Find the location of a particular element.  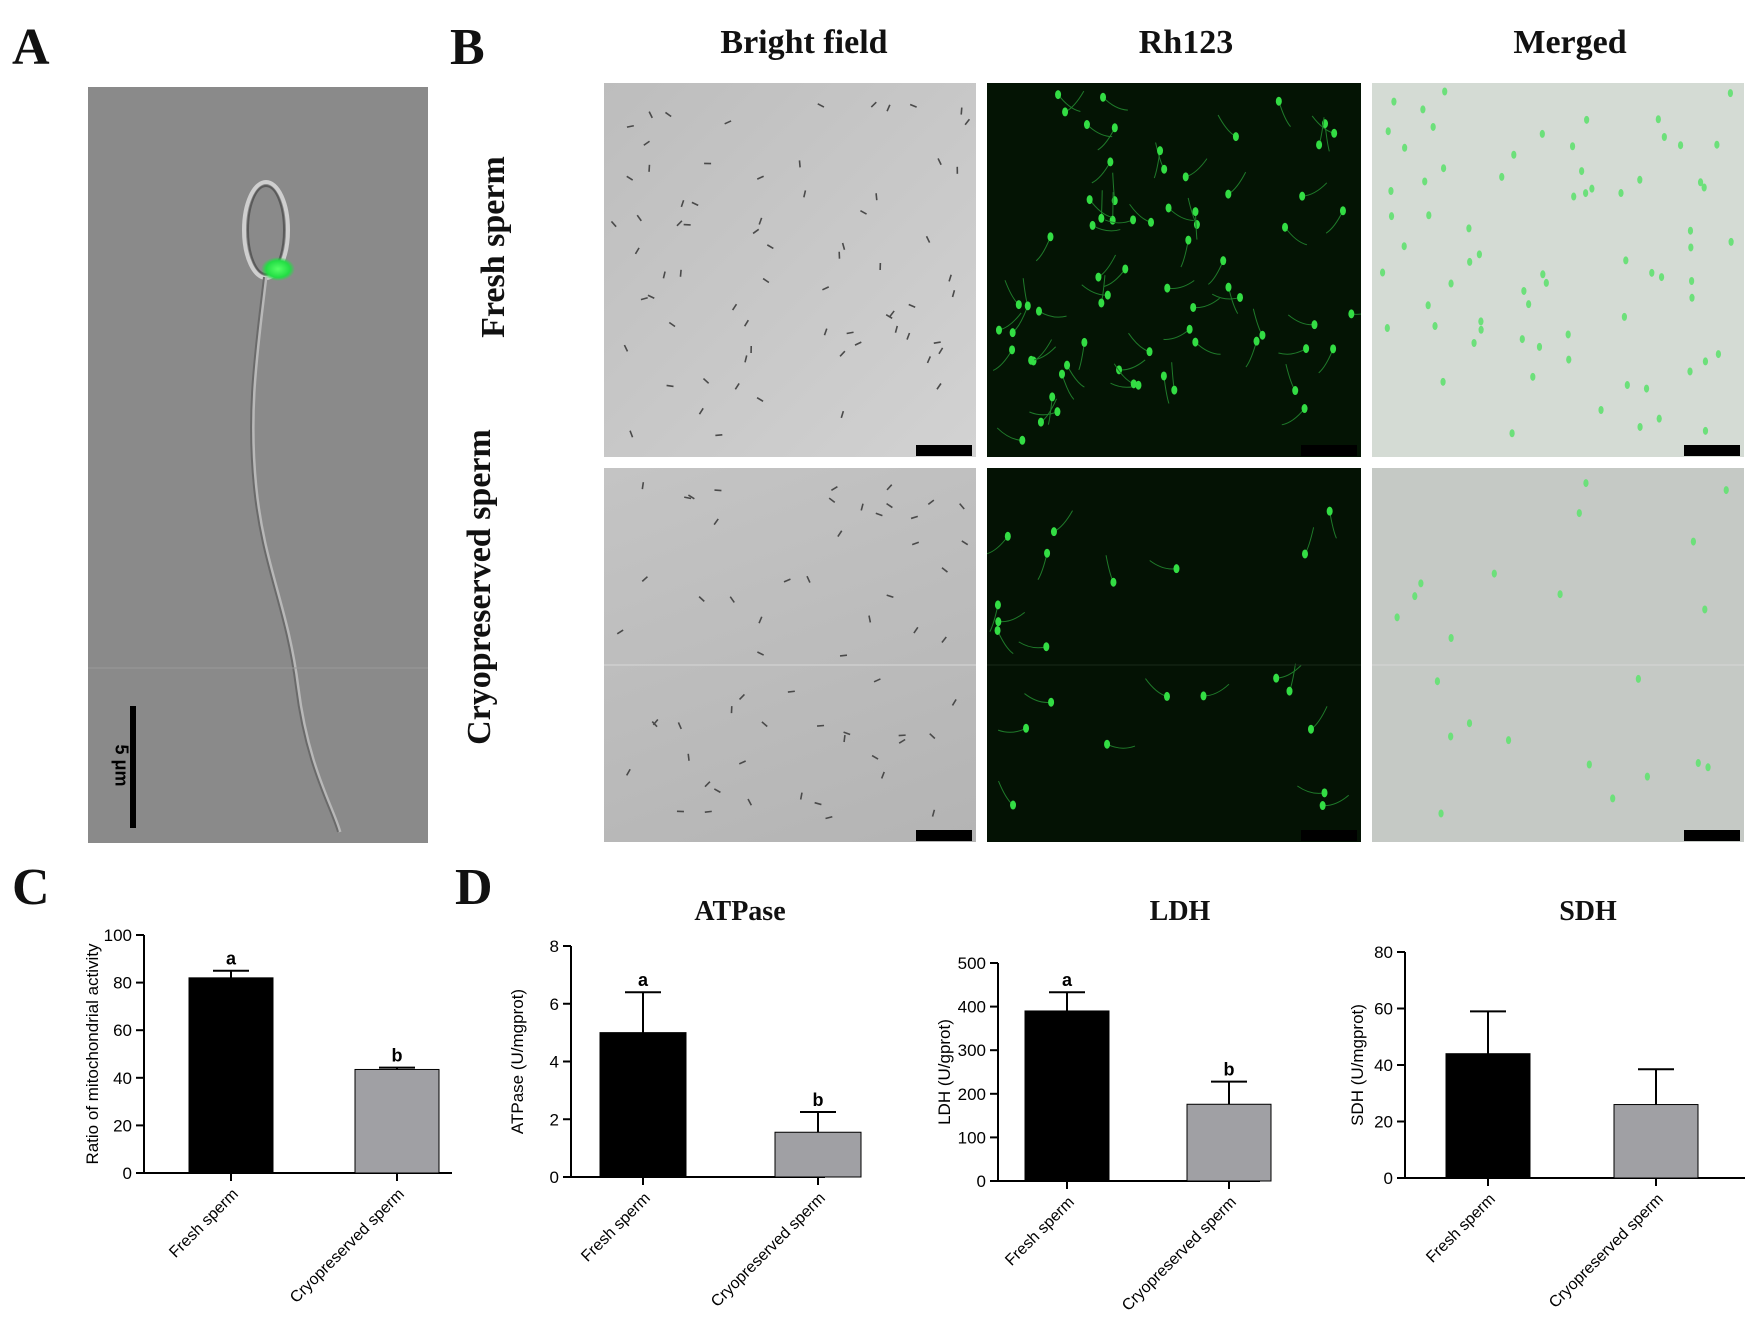

panel-letter-b: B is located at coordinates (467, 47).